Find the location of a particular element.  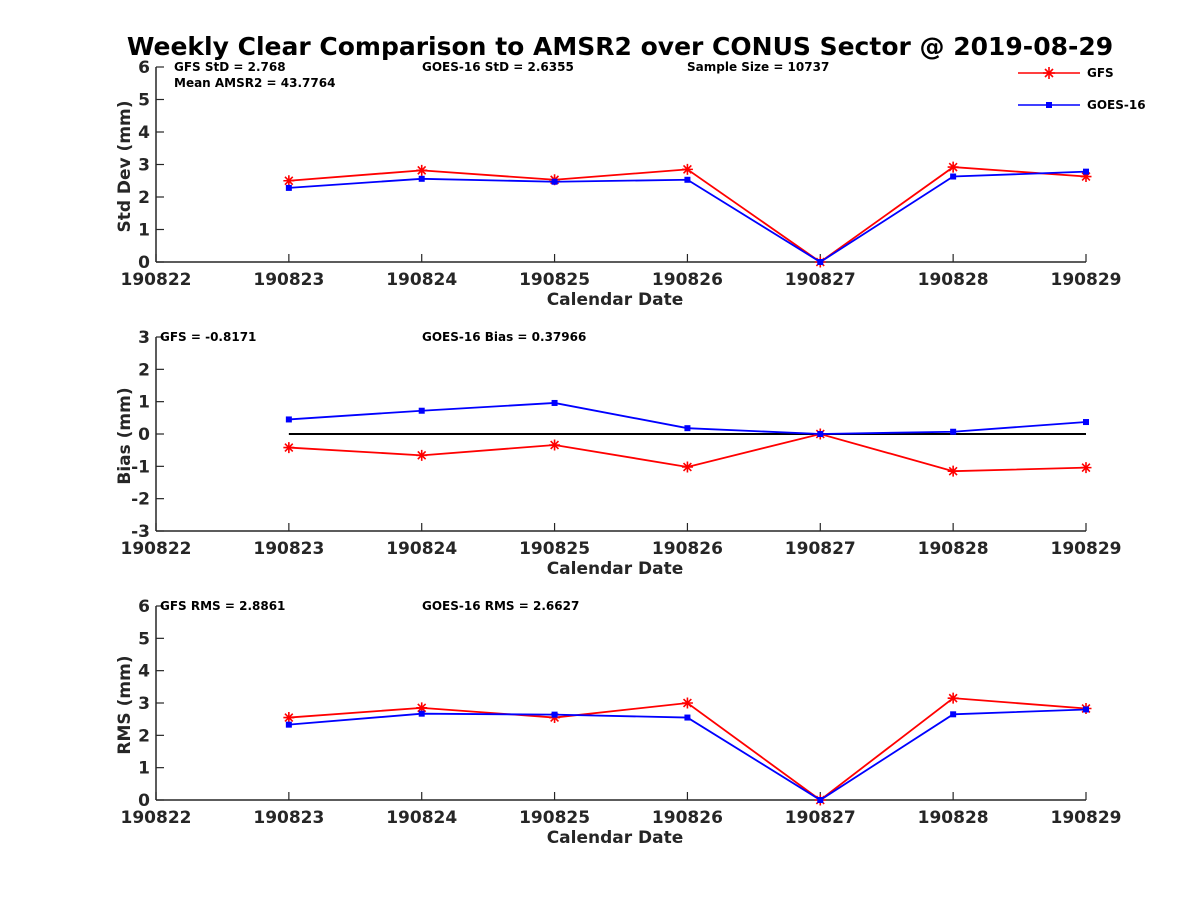

stat-annotation: GOES-16 Bias = 0.37966 is located at coordinates (504, 337).